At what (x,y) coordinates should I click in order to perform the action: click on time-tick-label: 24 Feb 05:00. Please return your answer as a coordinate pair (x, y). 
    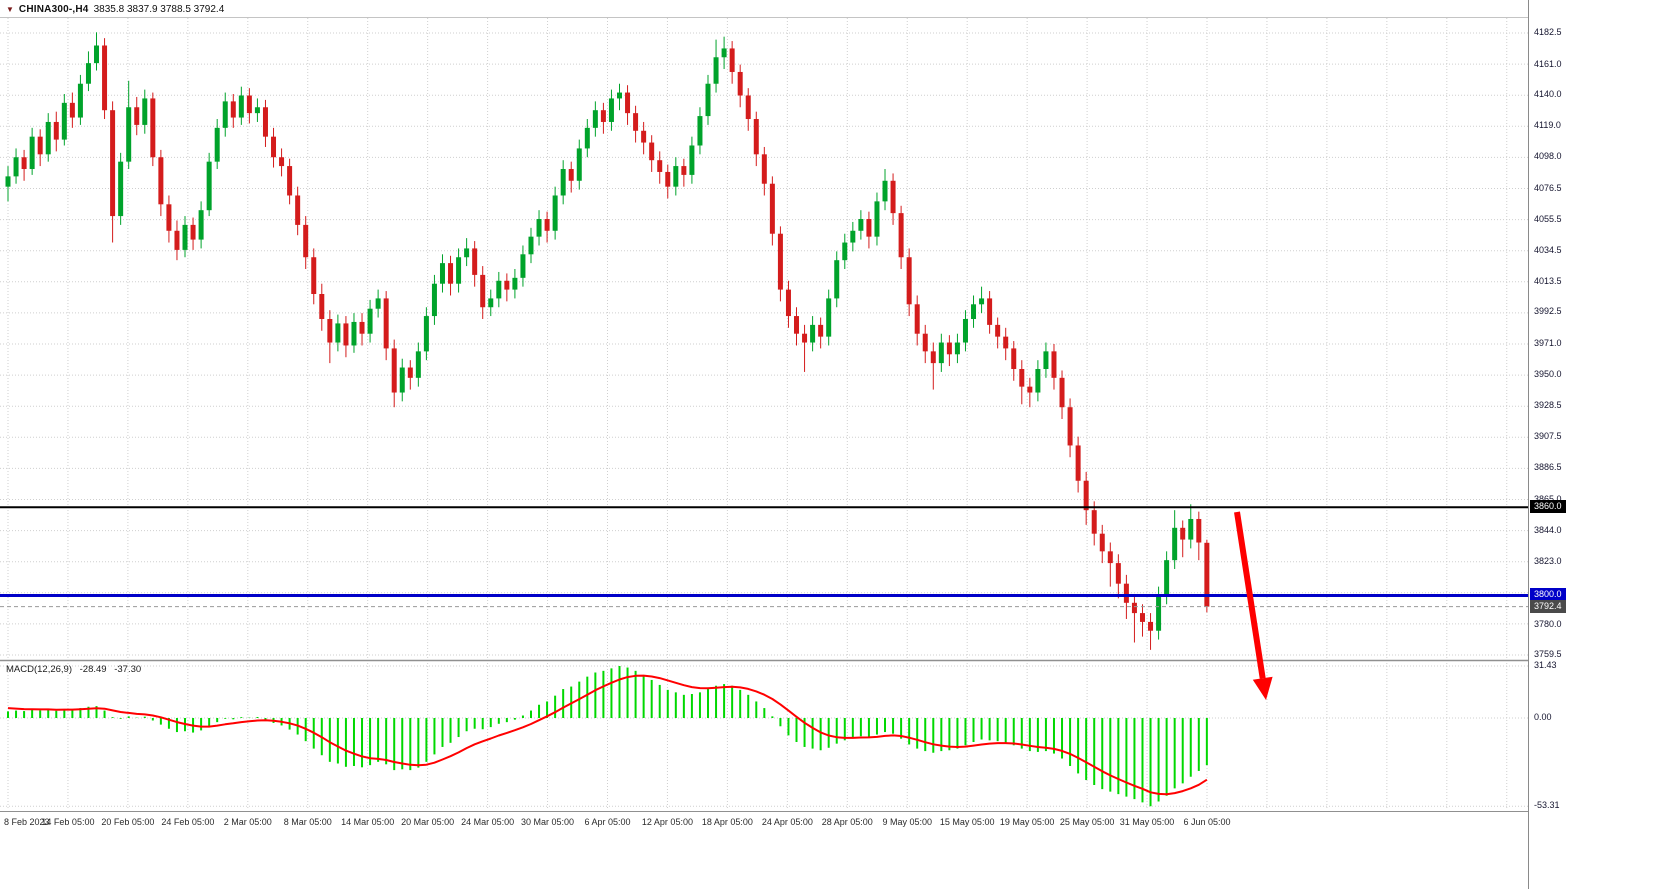
    Looking at the image, I should click on (188, 822).